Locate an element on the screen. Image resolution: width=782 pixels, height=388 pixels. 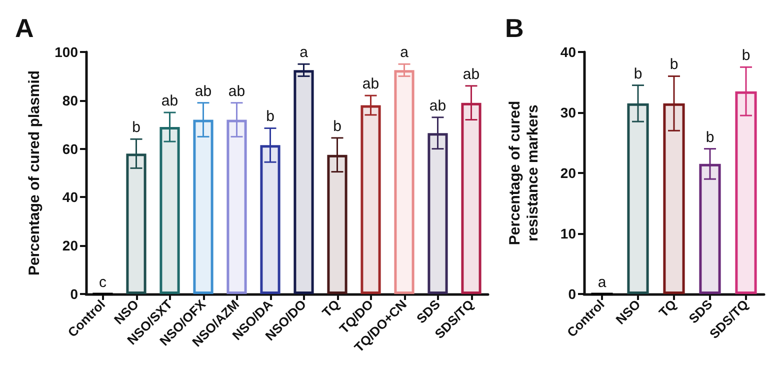
annotation: c is located at coordinates (103, 282).